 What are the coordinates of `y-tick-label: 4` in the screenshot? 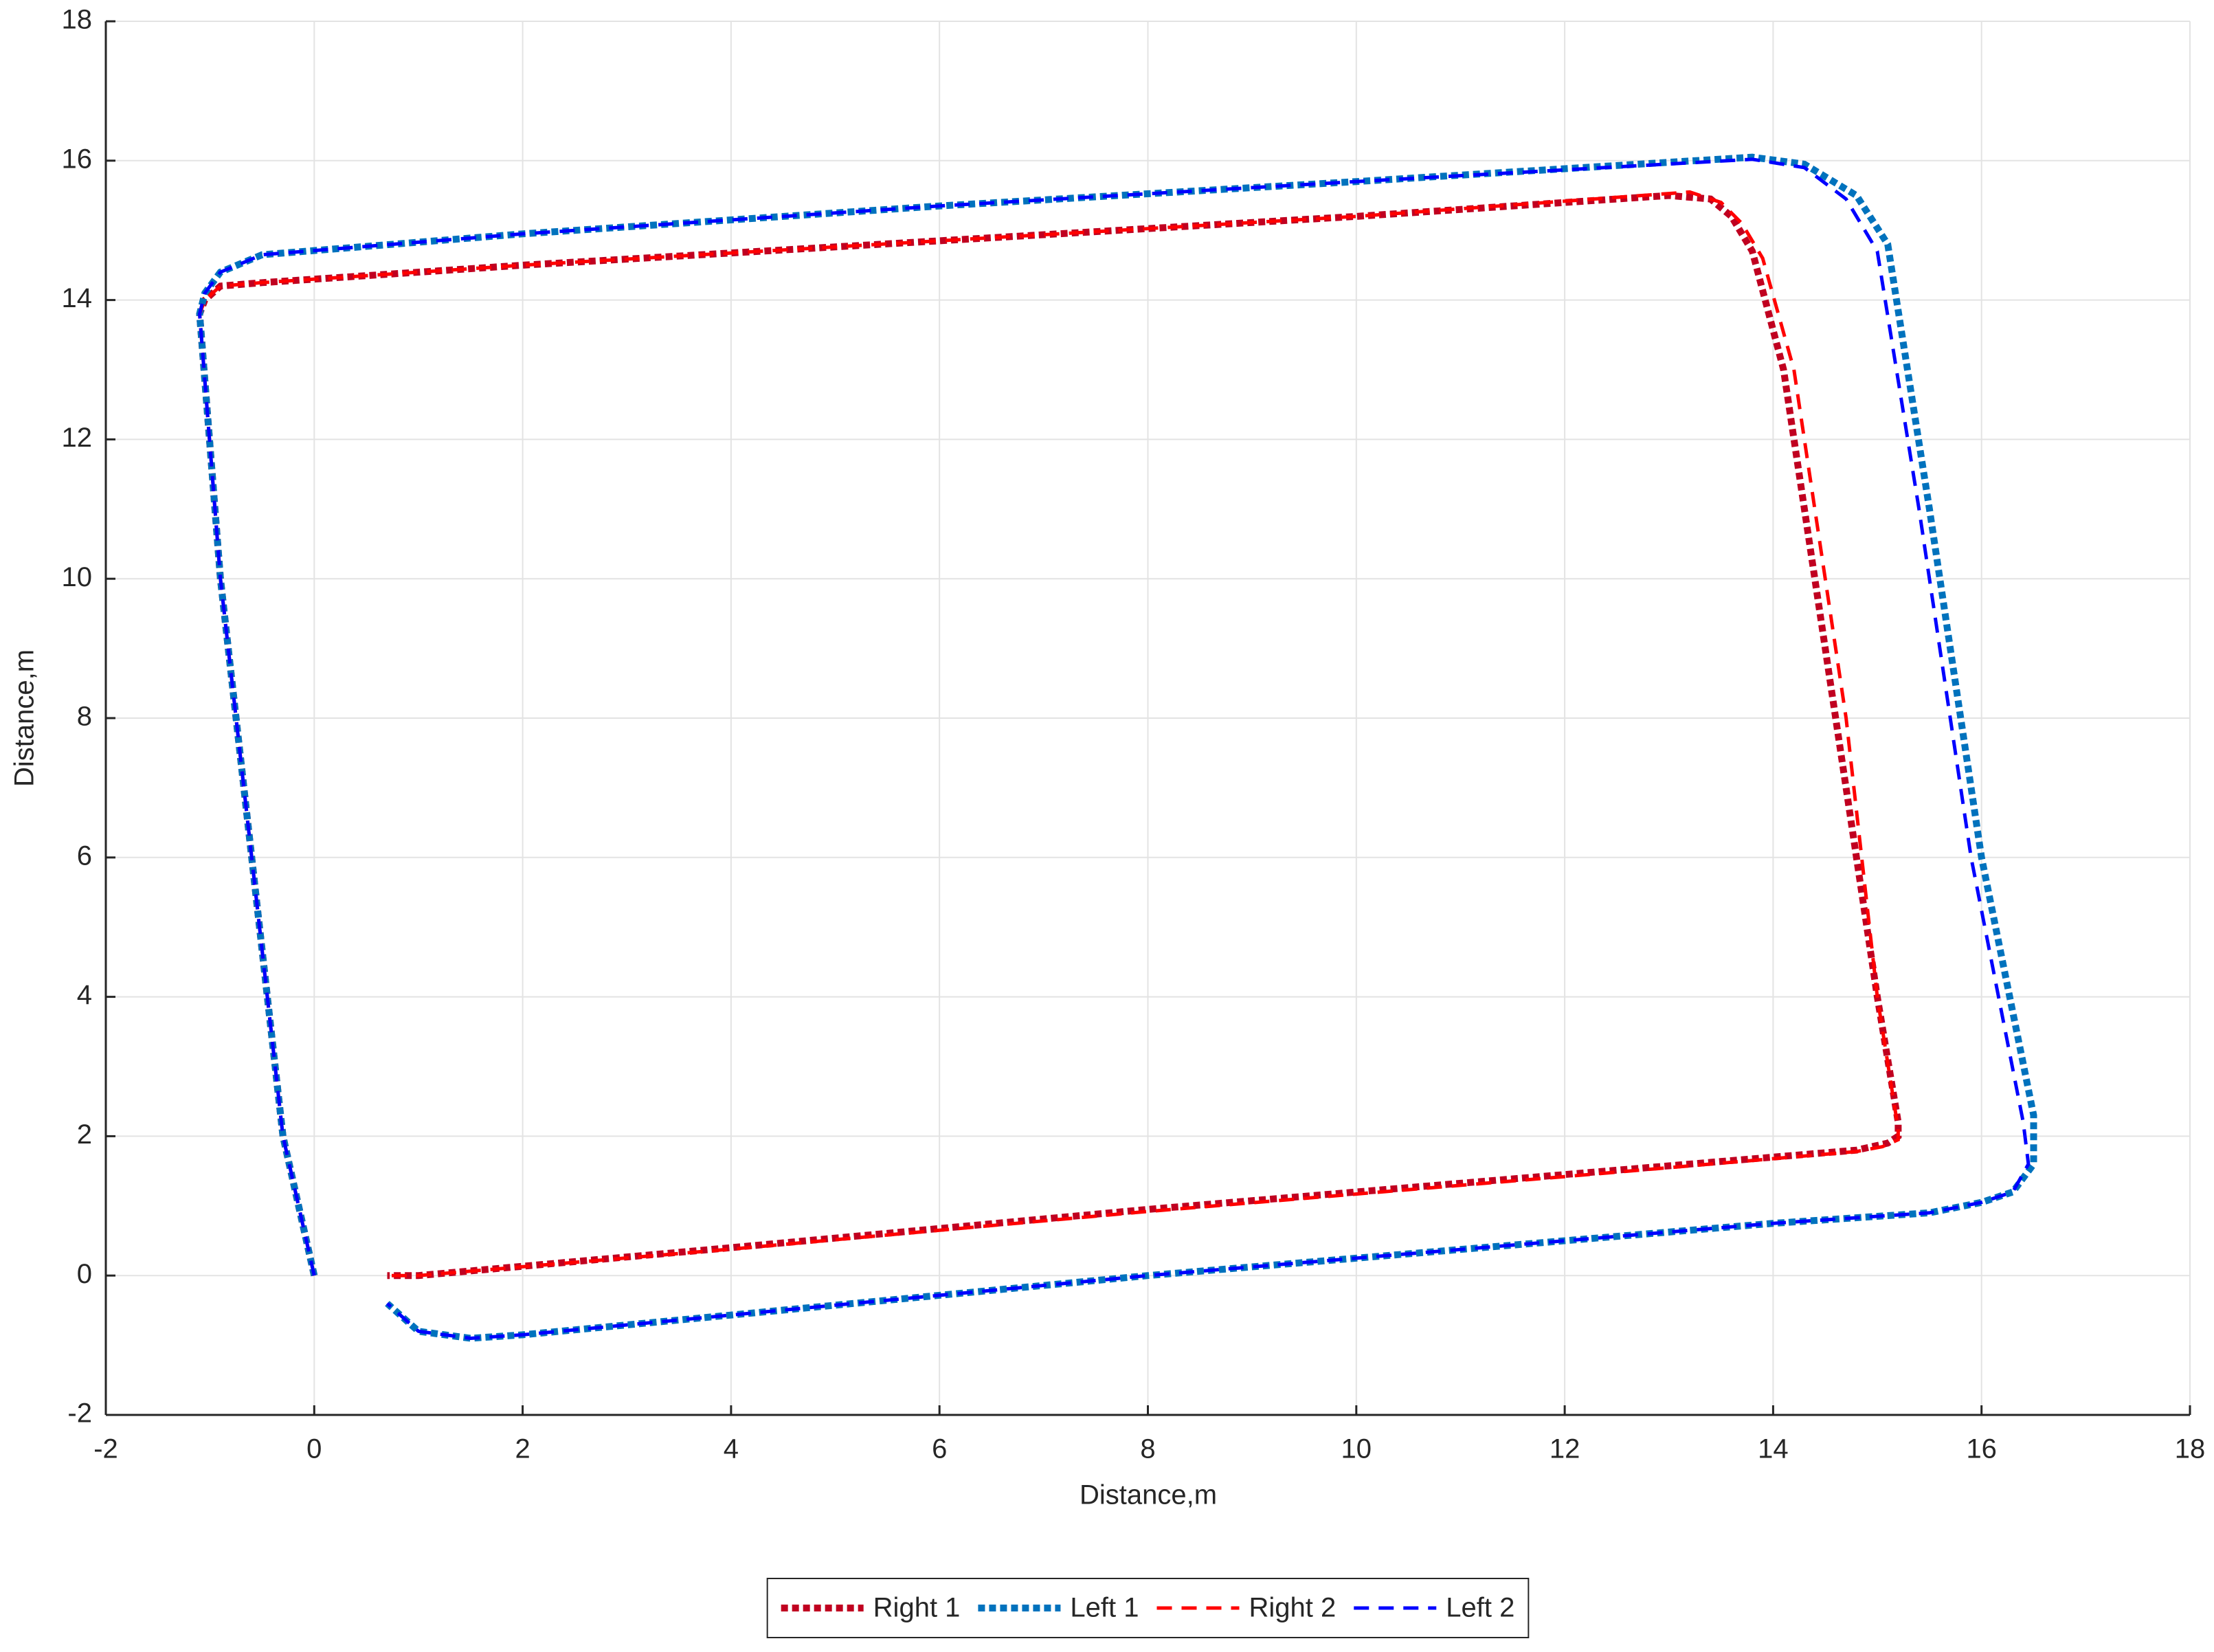 It's located at (84, 995).